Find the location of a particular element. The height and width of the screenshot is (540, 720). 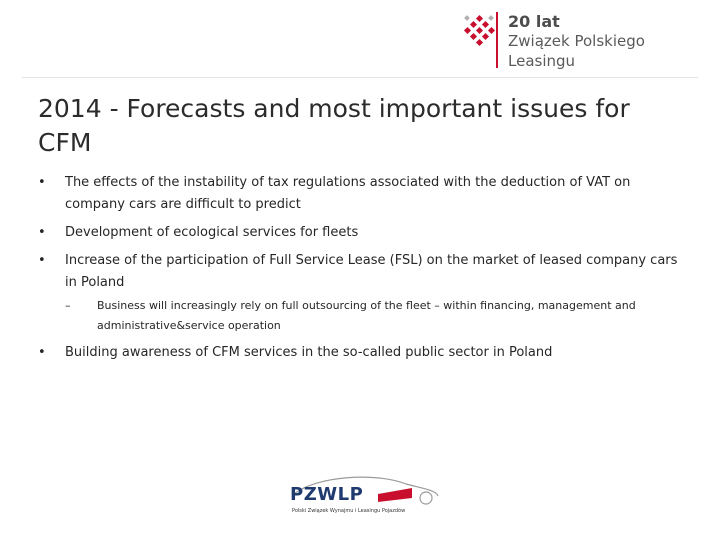

footer-logo-text: PZWLP is located at coordinates (327, 494).